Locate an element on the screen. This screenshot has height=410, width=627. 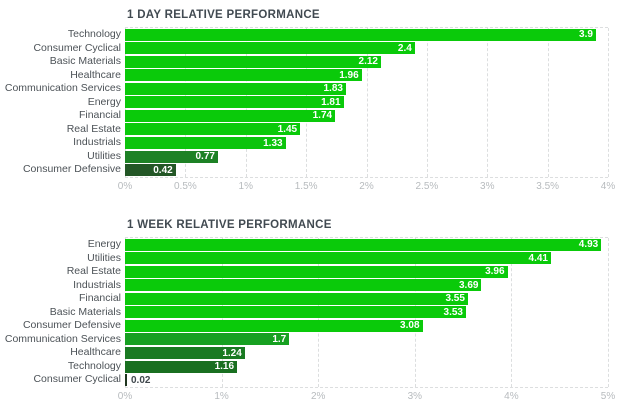
chart-title: 1 WEEK RELATIVE PERFORMANCE is located at coordinates (229, 225).